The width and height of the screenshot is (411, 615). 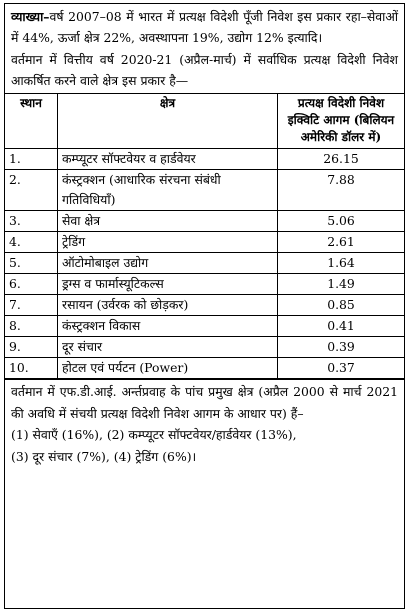 What do you see at coordinates (30, 16) in the screenshot?
I see `explanation-label: व्याख्या–` at bounding box center [30, 16].